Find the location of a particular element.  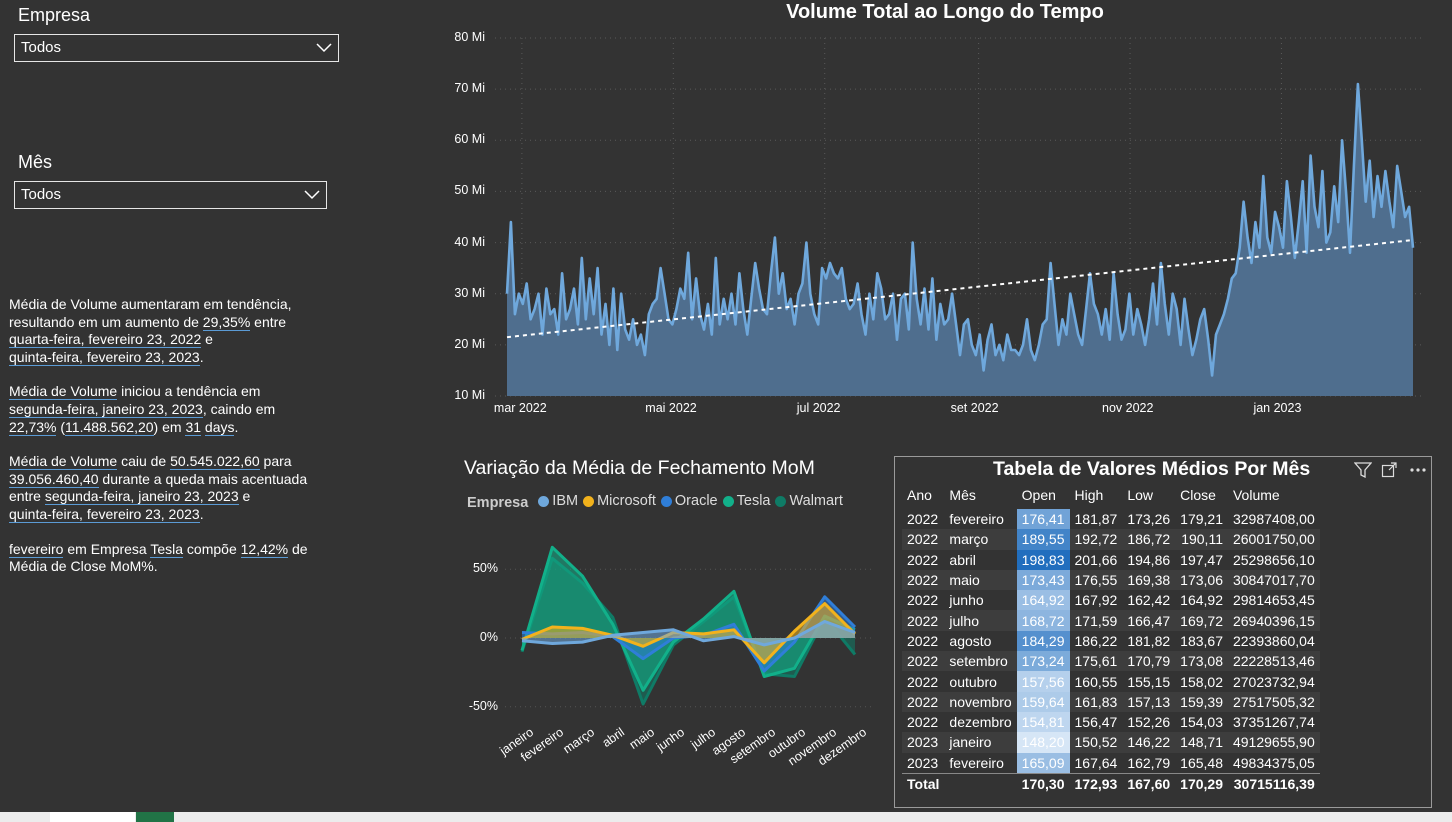

column-header: Ano is located at coordinates (919, 495).